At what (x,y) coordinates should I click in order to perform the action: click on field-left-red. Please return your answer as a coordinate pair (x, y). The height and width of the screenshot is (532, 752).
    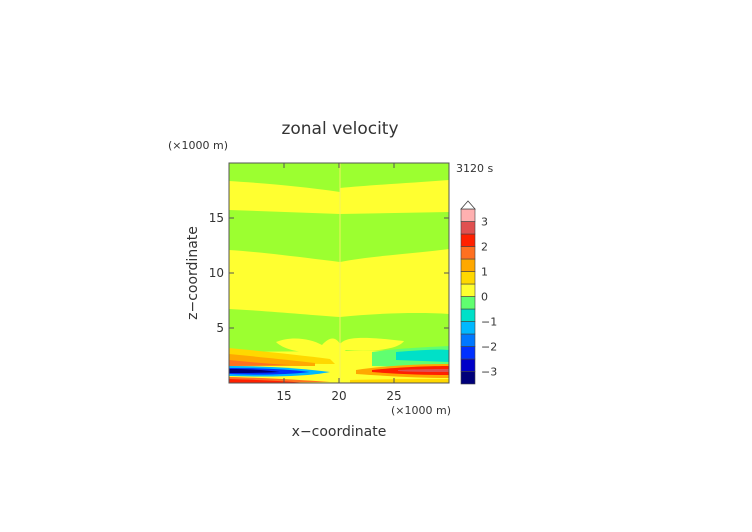
    Looking at the image, I should click on (259, 363).